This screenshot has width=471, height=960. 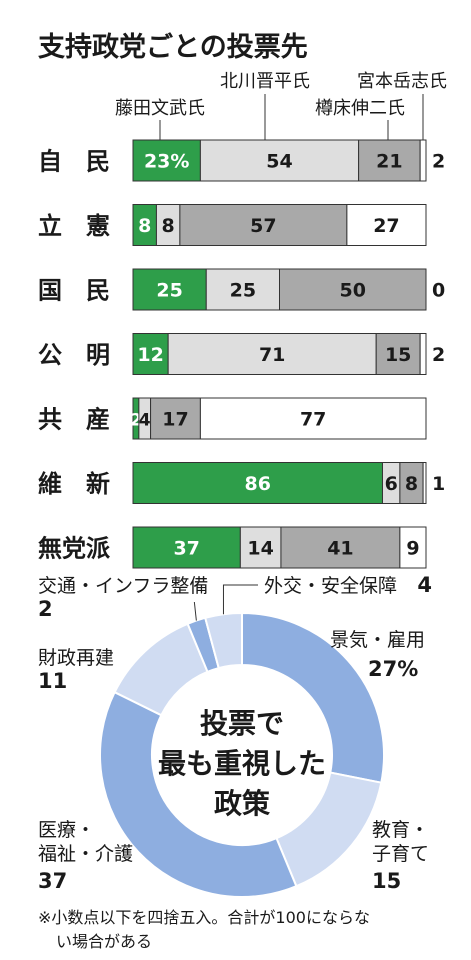 I want to click on slice-label: 医療・, so click(x=66, y=830).